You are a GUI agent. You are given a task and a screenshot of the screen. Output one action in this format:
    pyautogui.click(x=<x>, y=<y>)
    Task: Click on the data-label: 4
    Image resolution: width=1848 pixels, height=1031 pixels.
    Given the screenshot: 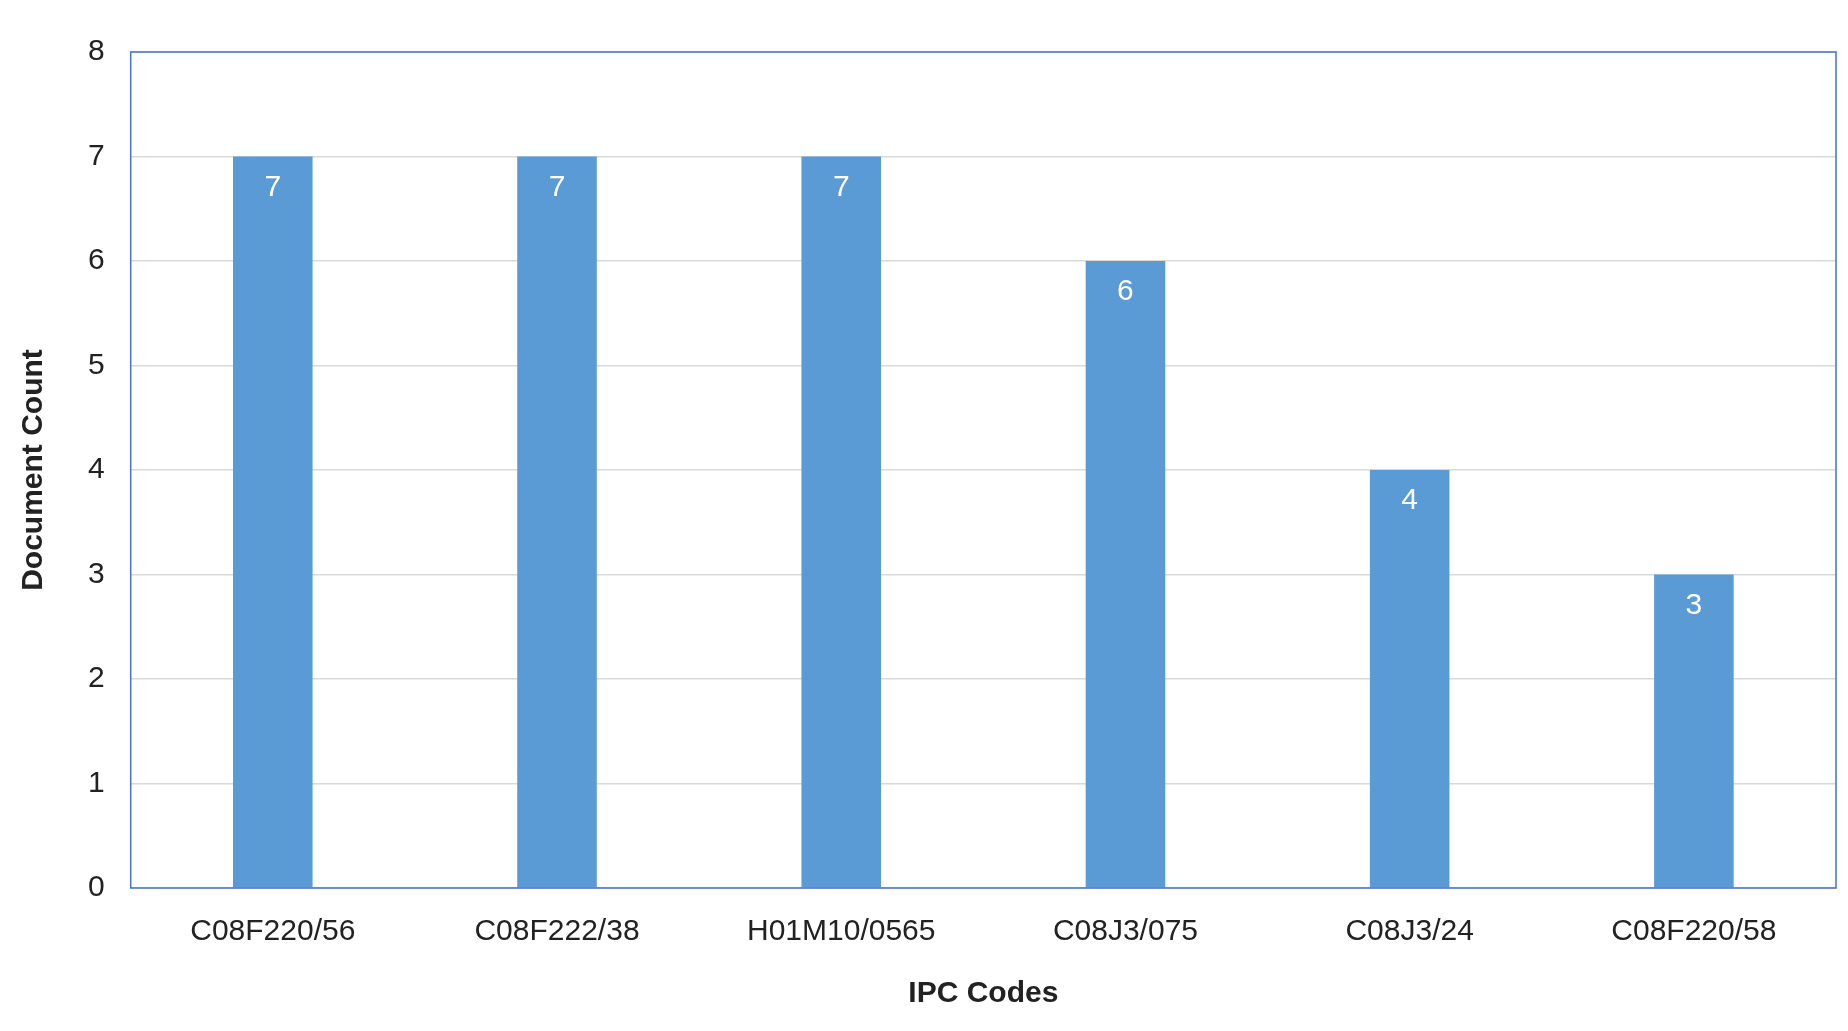 What is the action you would take?
    pyautogui.click(x=1410, y=499)
    